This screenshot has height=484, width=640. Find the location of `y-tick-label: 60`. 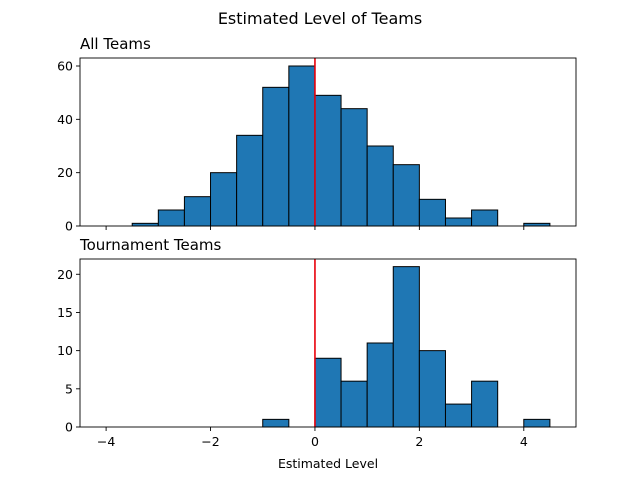

y-tick-label: 60 is located at coordinates (65, 66).